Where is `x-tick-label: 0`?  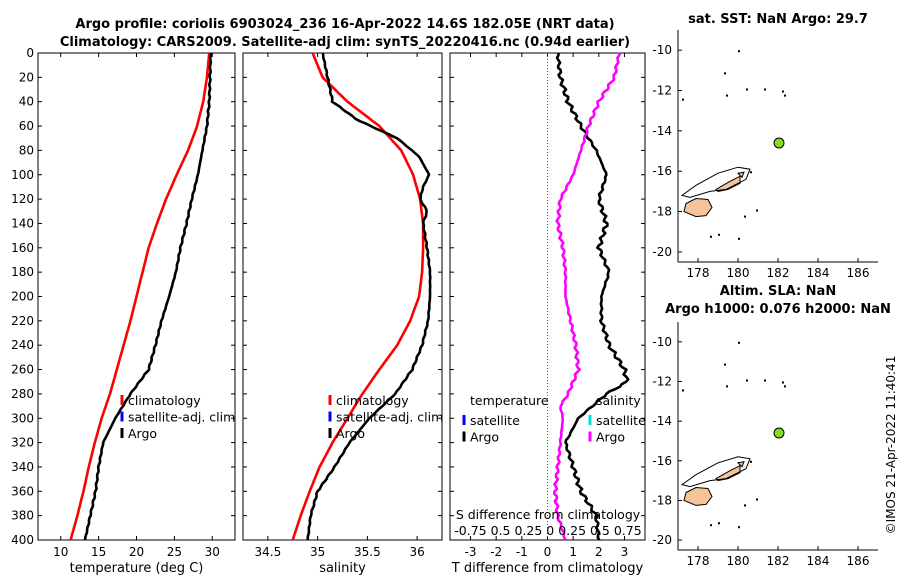
x-tick-label: 0 is located at coordinates (548, 552).